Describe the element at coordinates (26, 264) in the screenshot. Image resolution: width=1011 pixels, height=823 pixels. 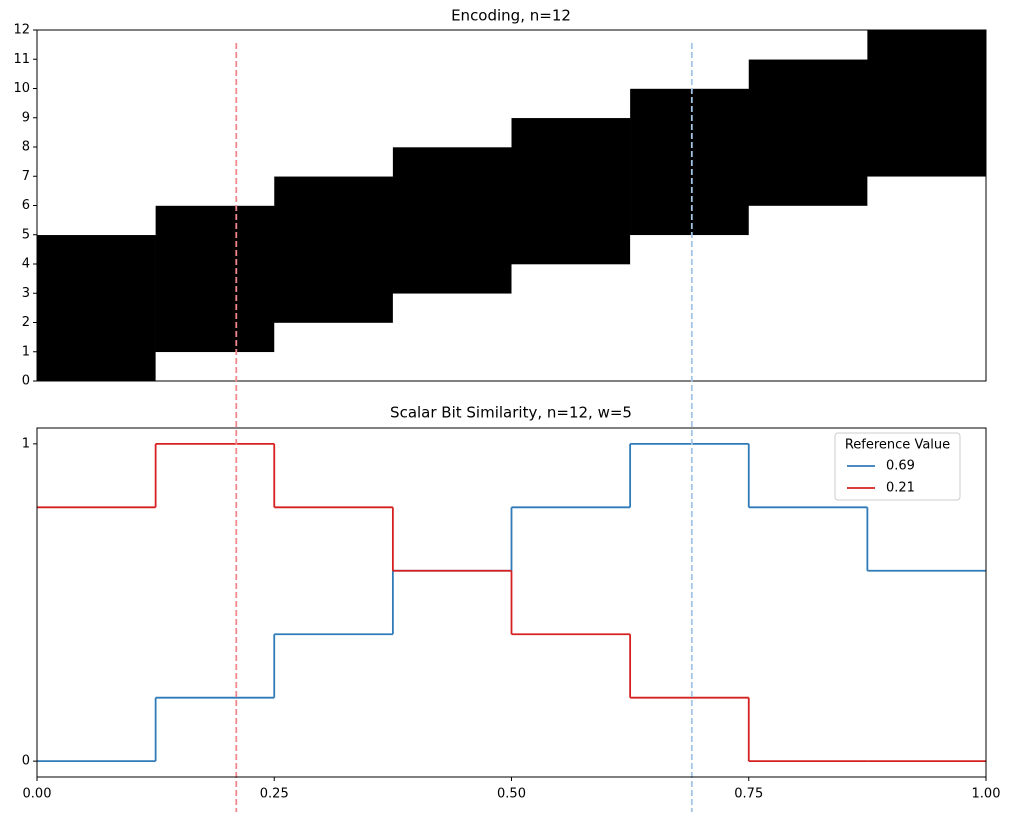
I see `y-tick-label: 4` at that location.